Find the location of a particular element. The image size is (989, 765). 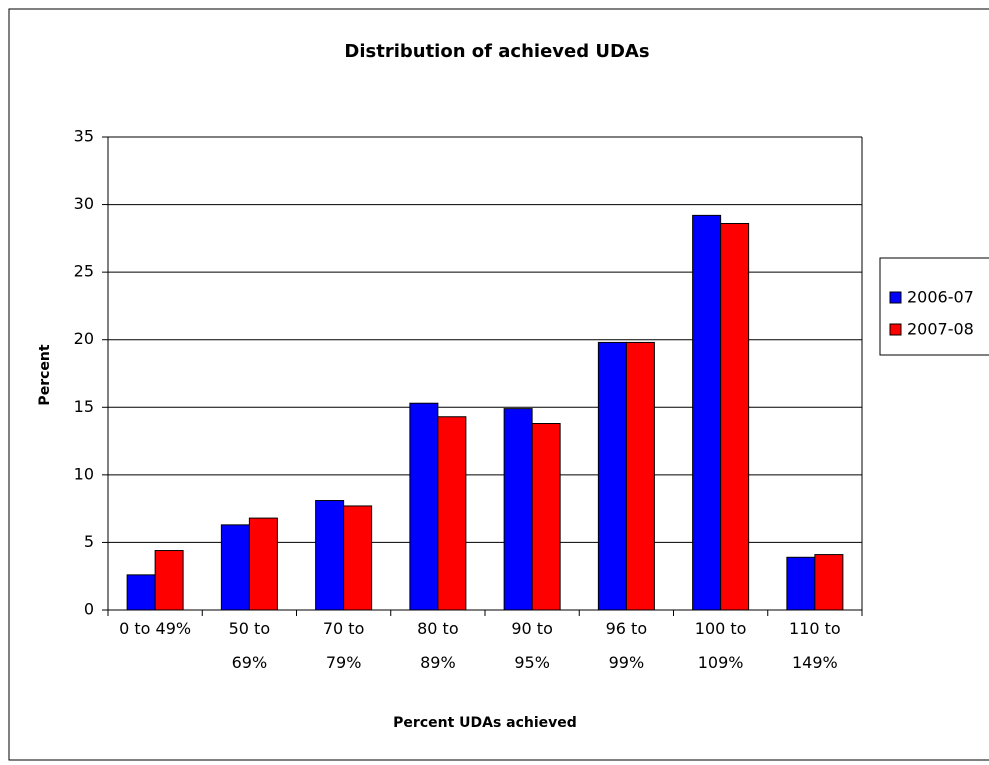

x-tick-label: 80 to 89% is located at coordinates (438, 645).